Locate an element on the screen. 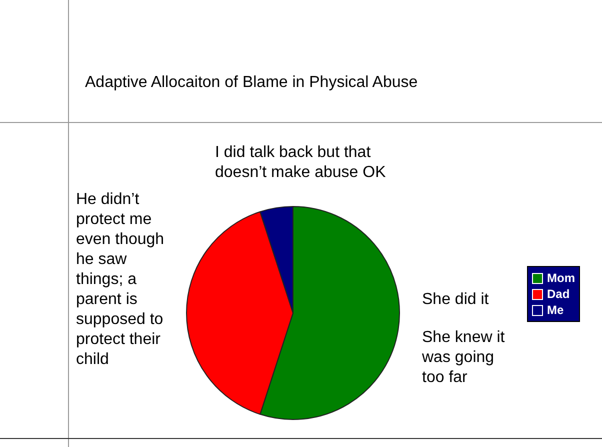 The image size is (602, 447). text: She knew it was going too far is located at coordinates (464, 358).